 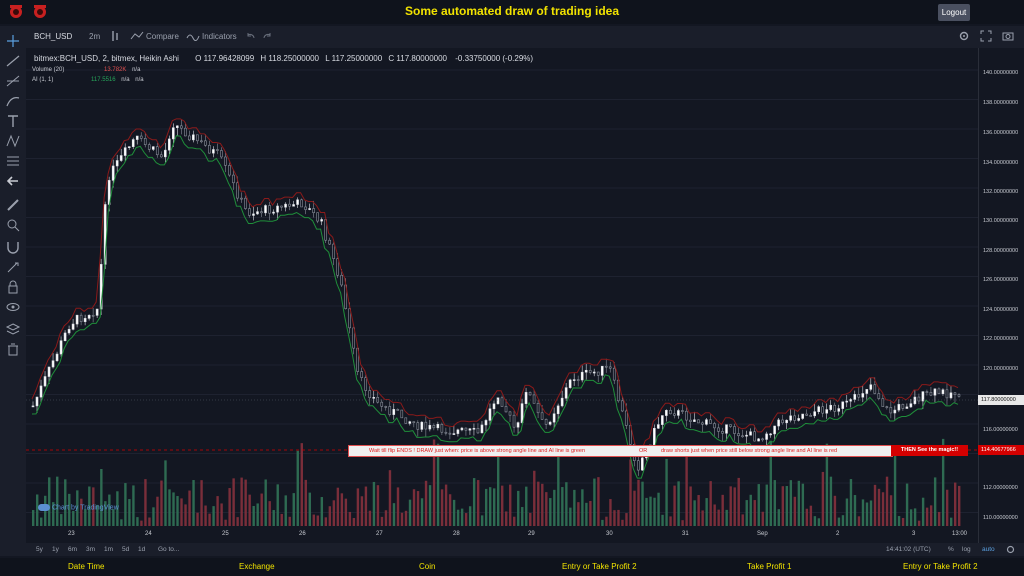 I want to click on fib-icon, so click(x=13, y=81).